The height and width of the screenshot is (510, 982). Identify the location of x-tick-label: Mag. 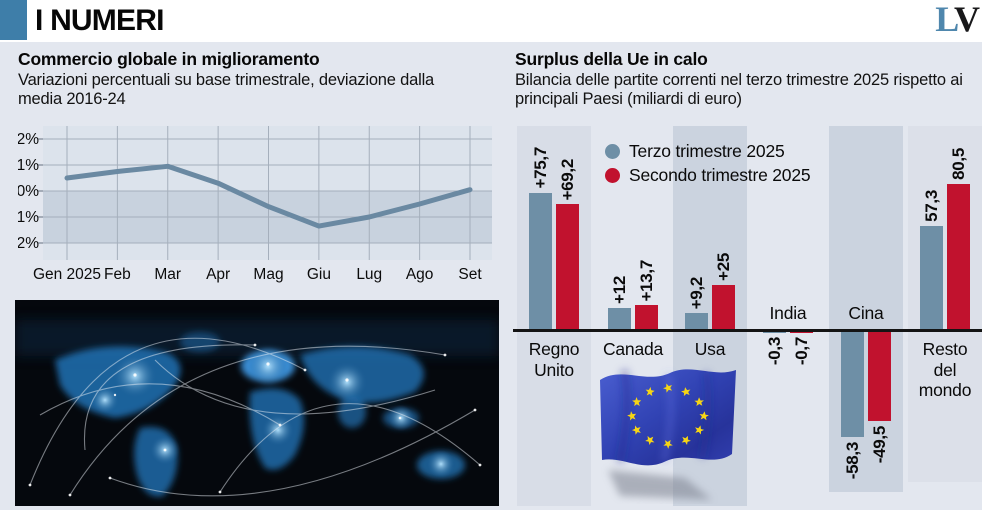
(268, 274).